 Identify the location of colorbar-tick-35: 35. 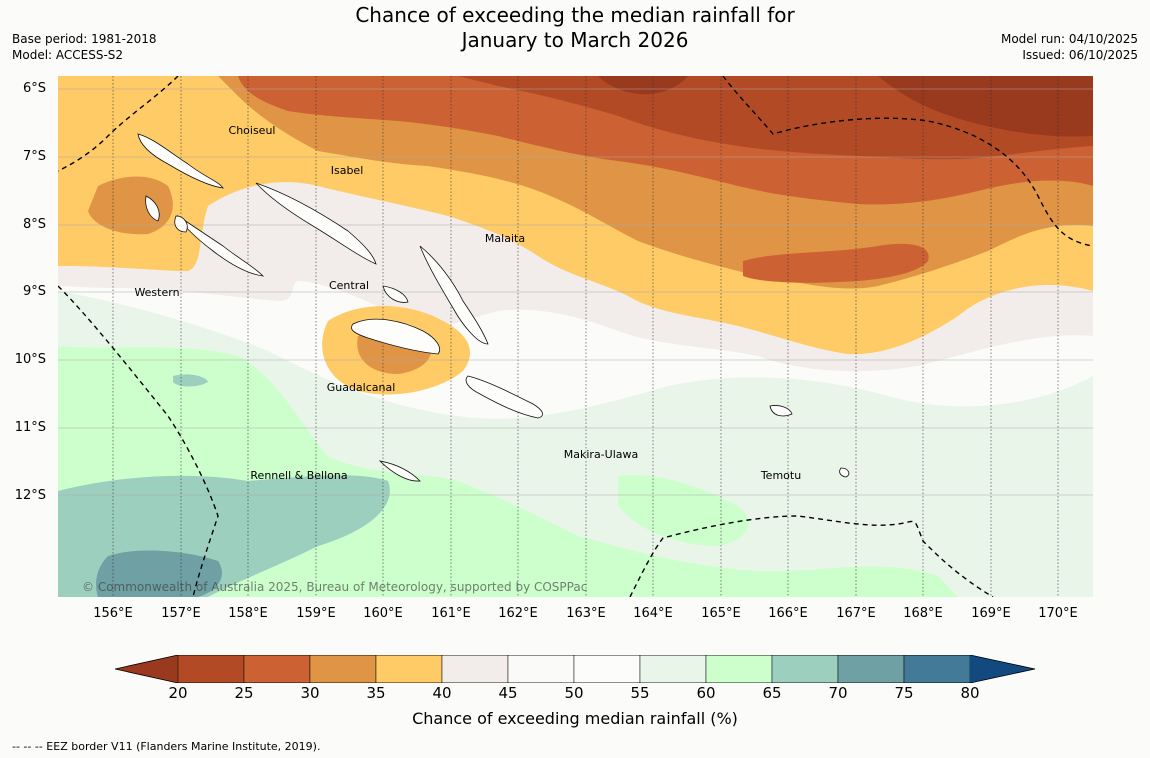
(376, 693).